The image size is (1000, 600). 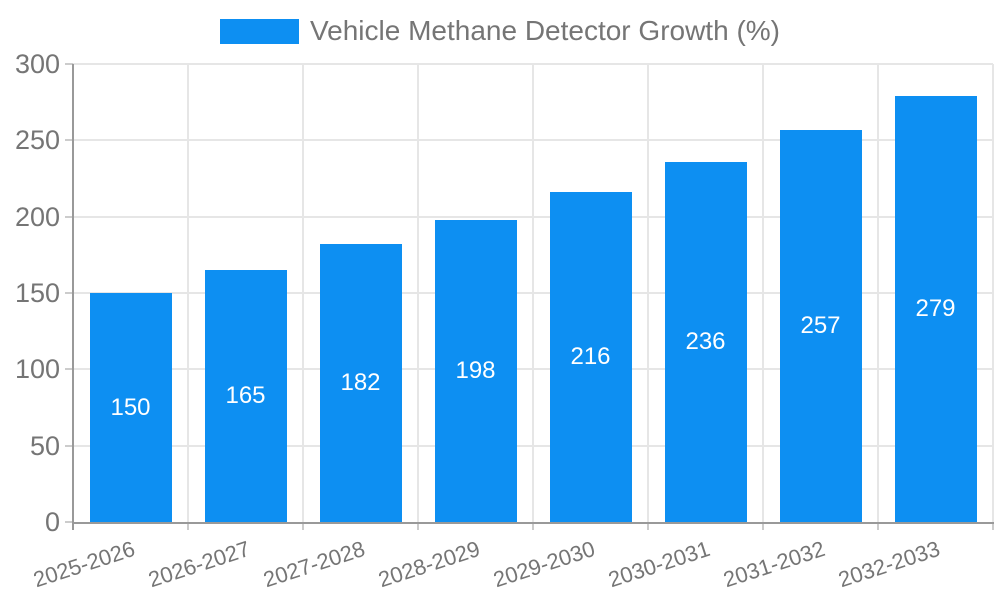 I want to click on chart-legend: Vehicle Methane Detector Growth (%), so click(x=500, y=31).